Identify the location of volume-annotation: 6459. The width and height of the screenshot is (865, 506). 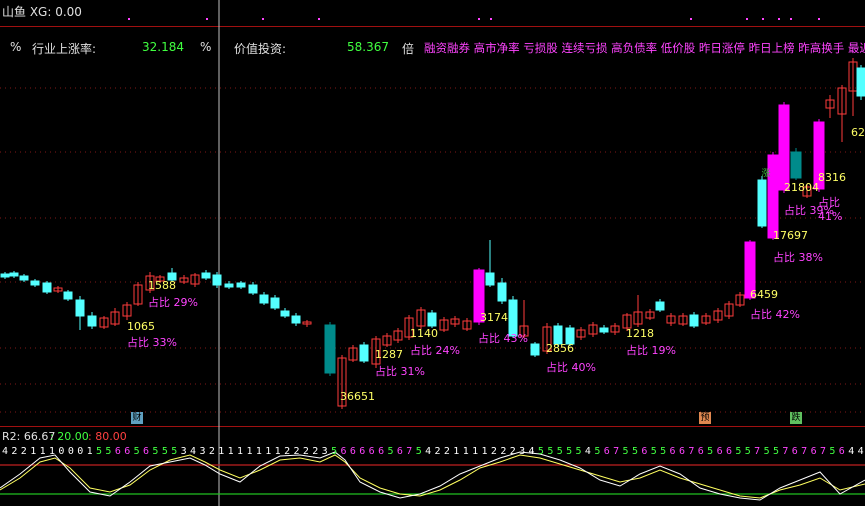
(764, 294).